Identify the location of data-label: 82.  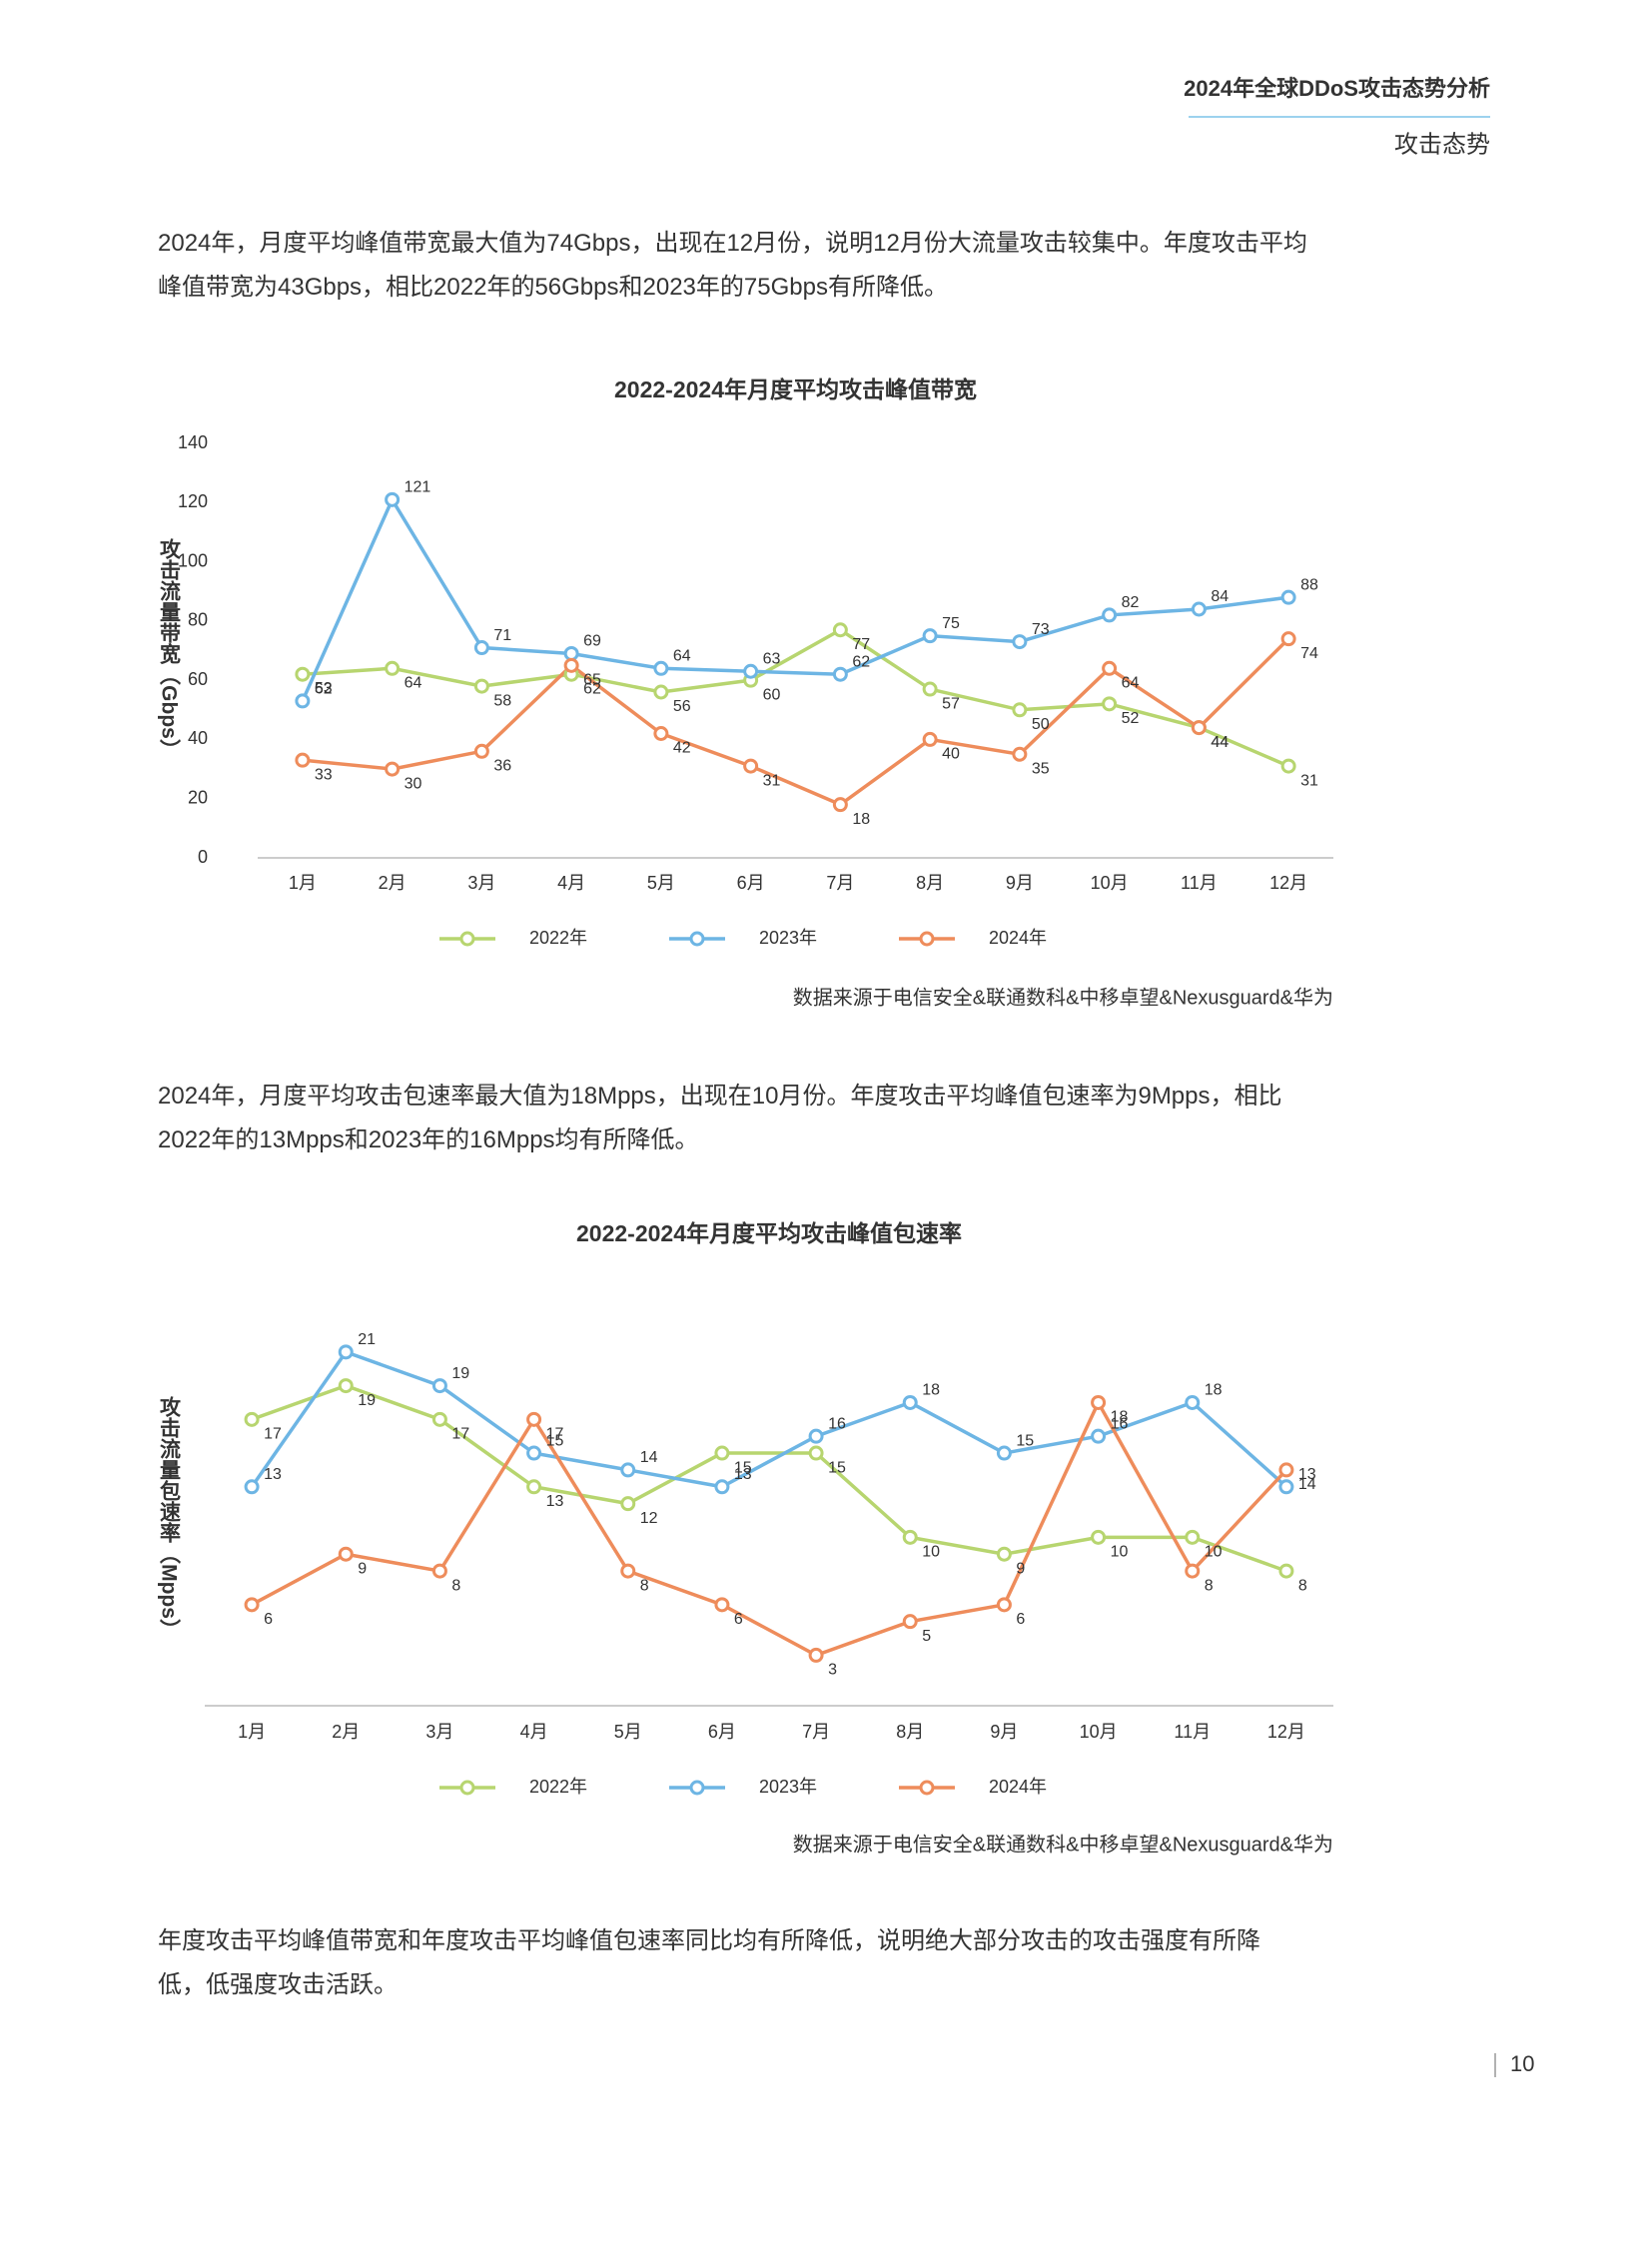
(1131, 602).